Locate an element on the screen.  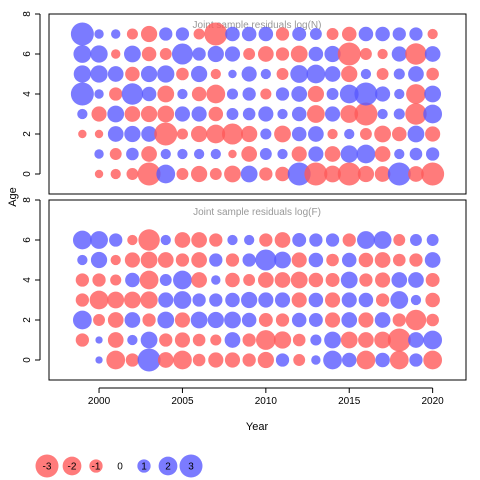
legend-label: 2 is located at coordinates (168, 467).